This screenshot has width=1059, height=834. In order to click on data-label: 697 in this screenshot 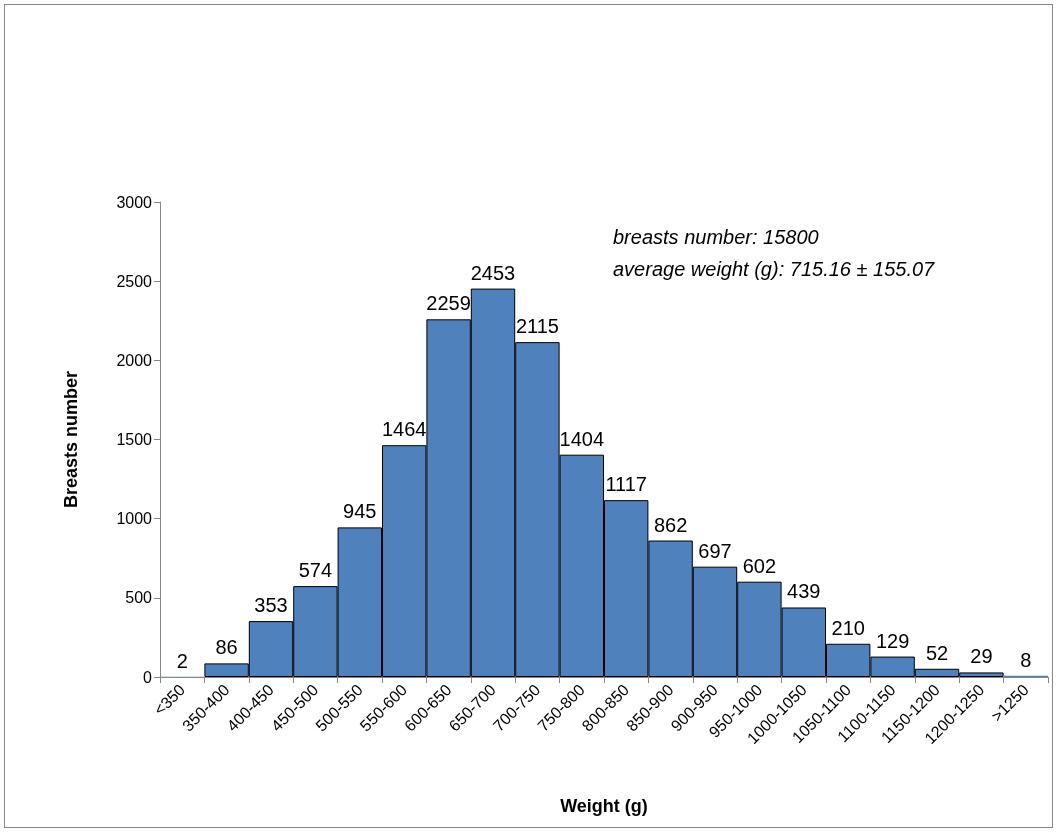, I will do `click(715, 550)`.